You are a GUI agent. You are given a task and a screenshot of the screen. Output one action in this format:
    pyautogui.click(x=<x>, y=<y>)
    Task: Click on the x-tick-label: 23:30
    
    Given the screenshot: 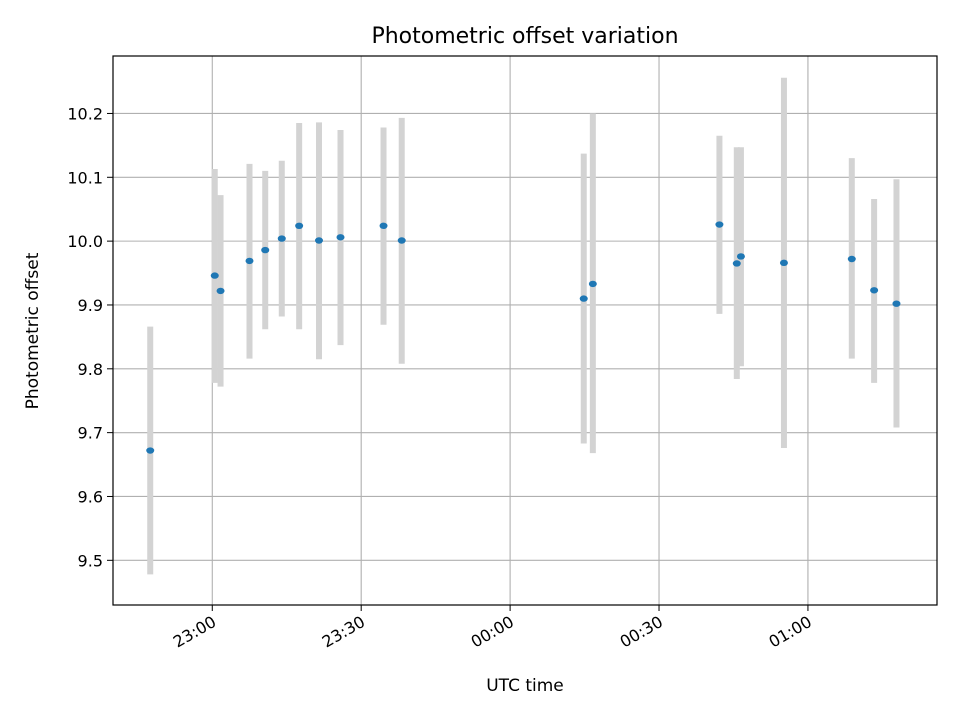 What is the action you would take?
    pyautogui.click(x=343, y=632)
    